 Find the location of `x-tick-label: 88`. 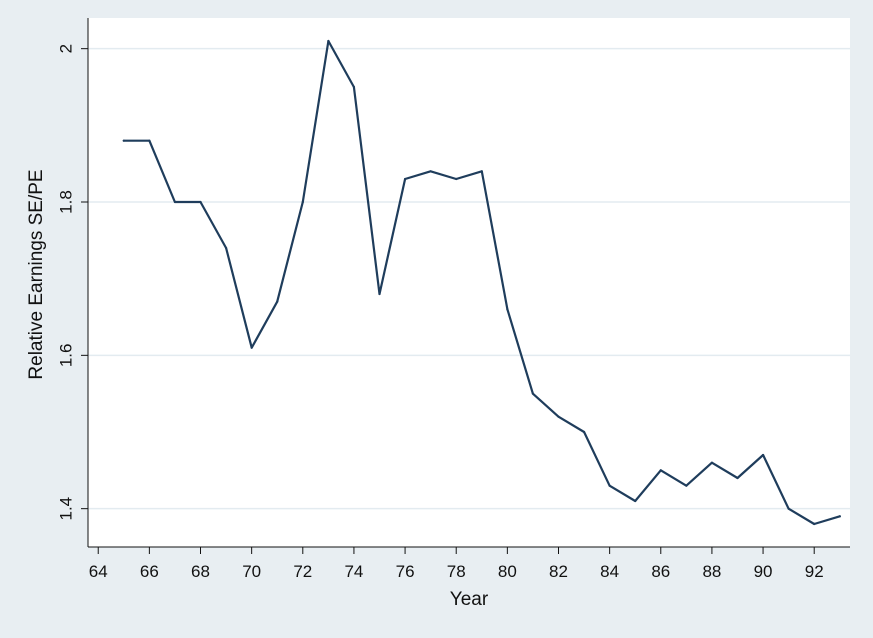

x-tick-label: 88 is located at coordinates (711, 571).